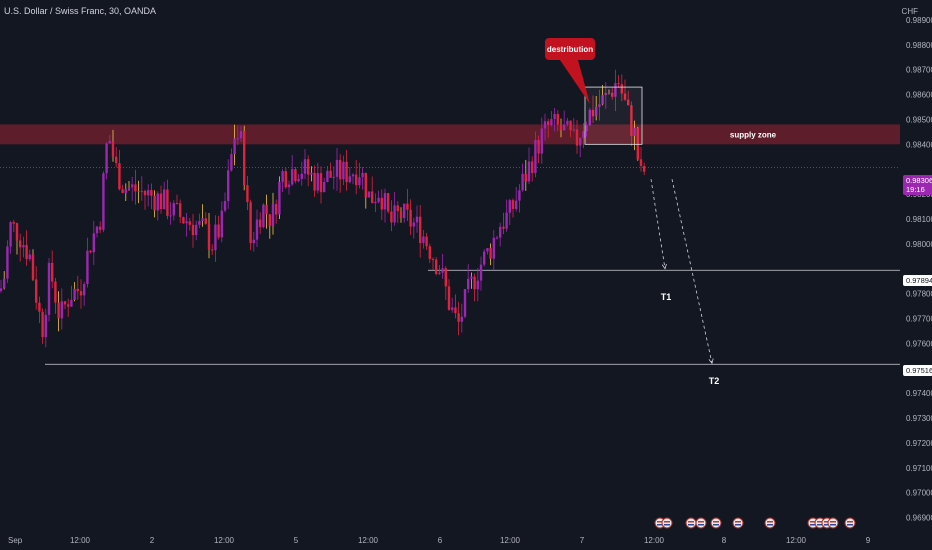 This screenshot has height=550, width=932. What do you see at coordinates (909, 11) in the screenshot?
I see `currency-label: CHF` at bounding box center [909, 11].